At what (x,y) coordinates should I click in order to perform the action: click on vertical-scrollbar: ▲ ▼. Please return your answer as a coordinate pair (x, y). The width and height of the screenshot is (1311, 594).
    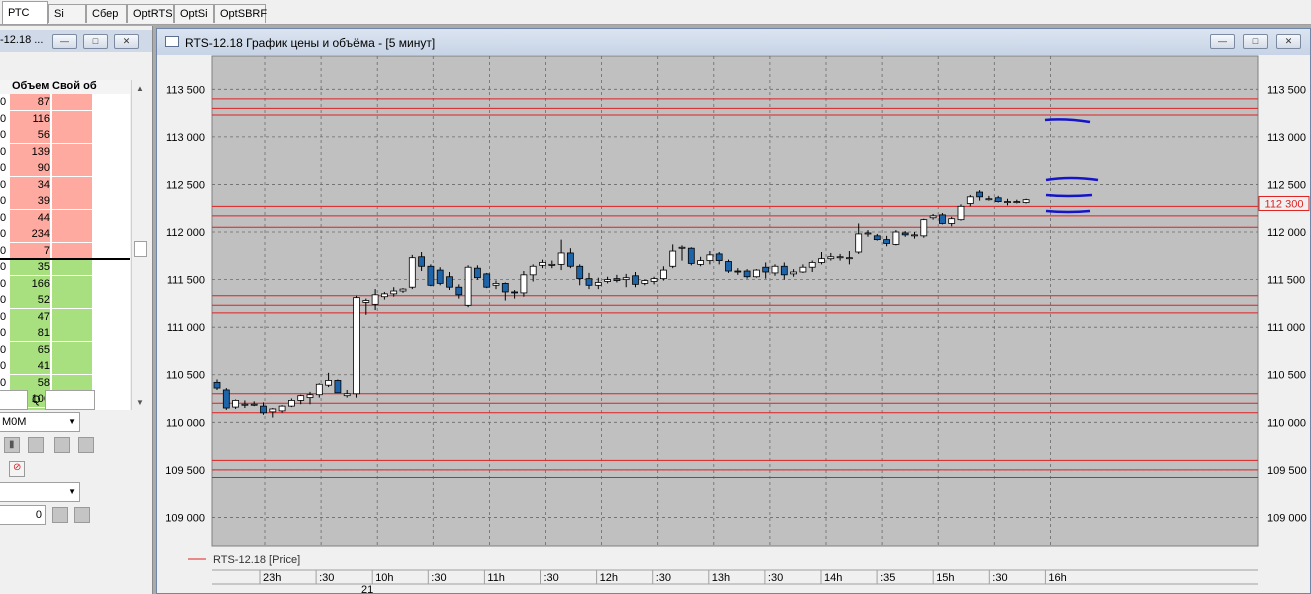
    Looking at the image, I should click on (139, 245).